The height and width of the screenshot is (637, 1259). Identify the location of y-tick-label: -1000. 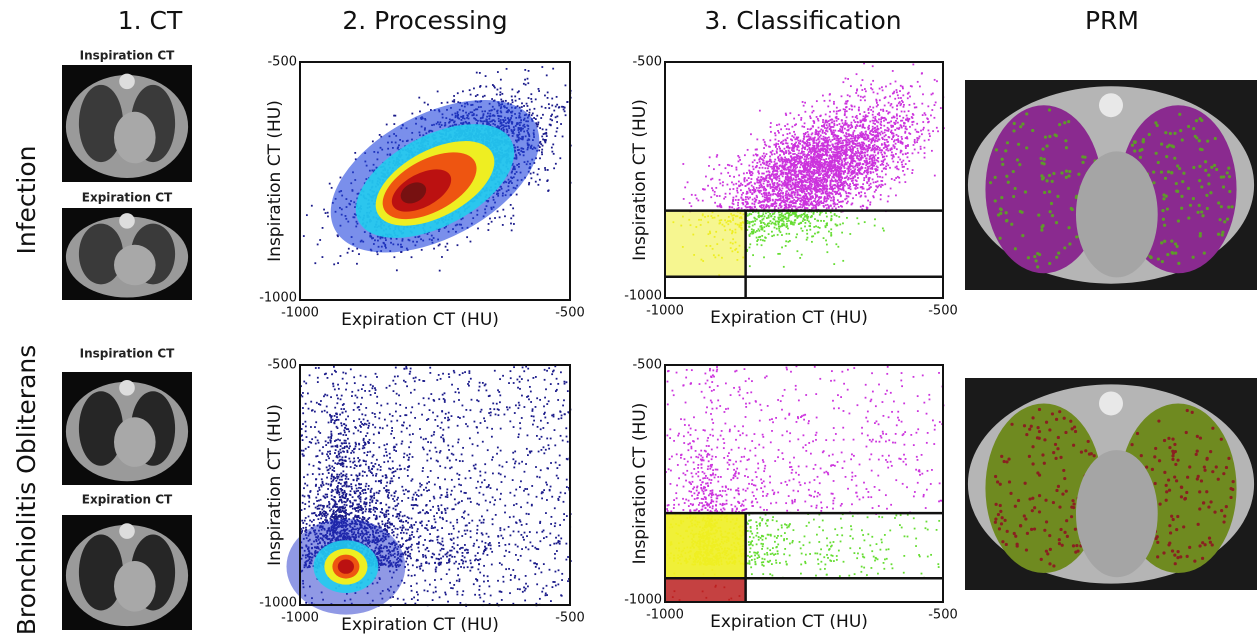
(278, 298).